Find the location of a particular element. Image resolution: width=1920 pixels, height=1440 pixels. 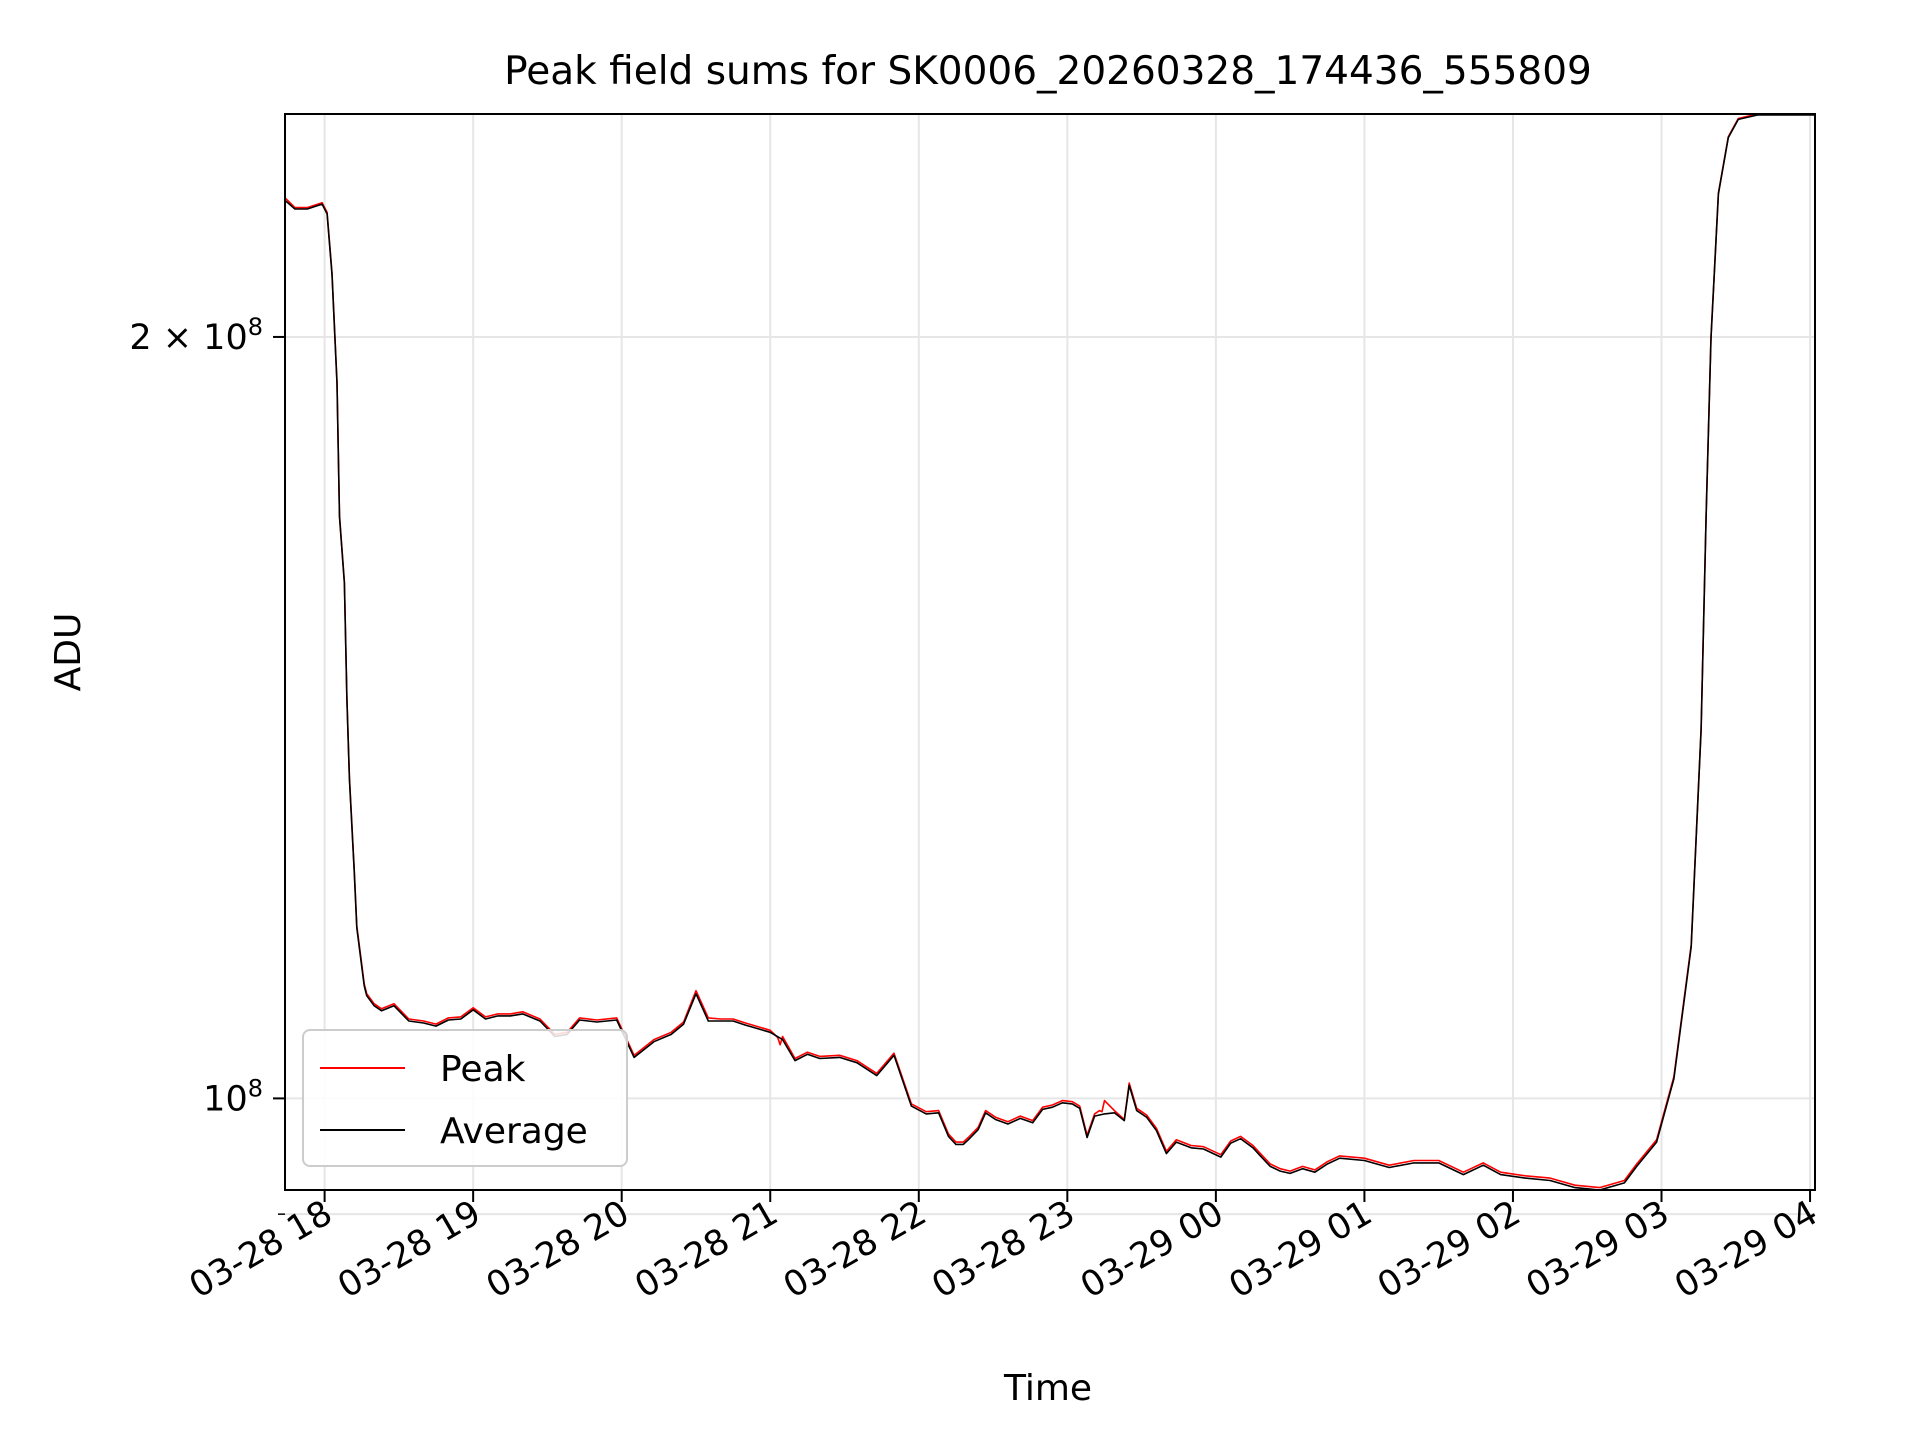

legend: Peak Average is located at coordinates (465, 1098).